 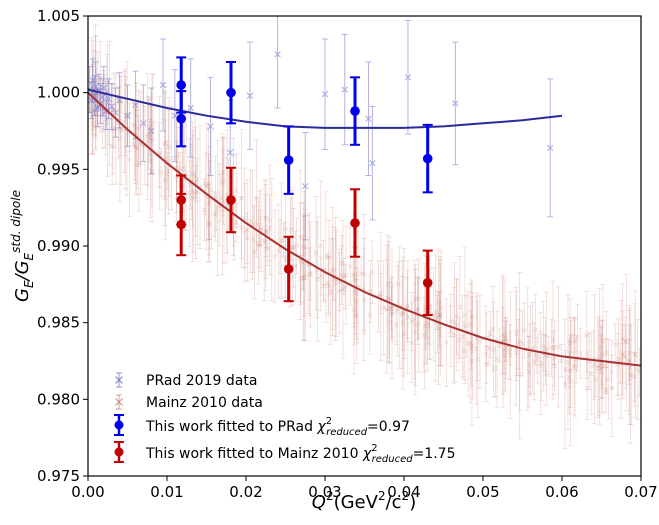 I want to click on fit-prad-point, so click(x=181, y=119).